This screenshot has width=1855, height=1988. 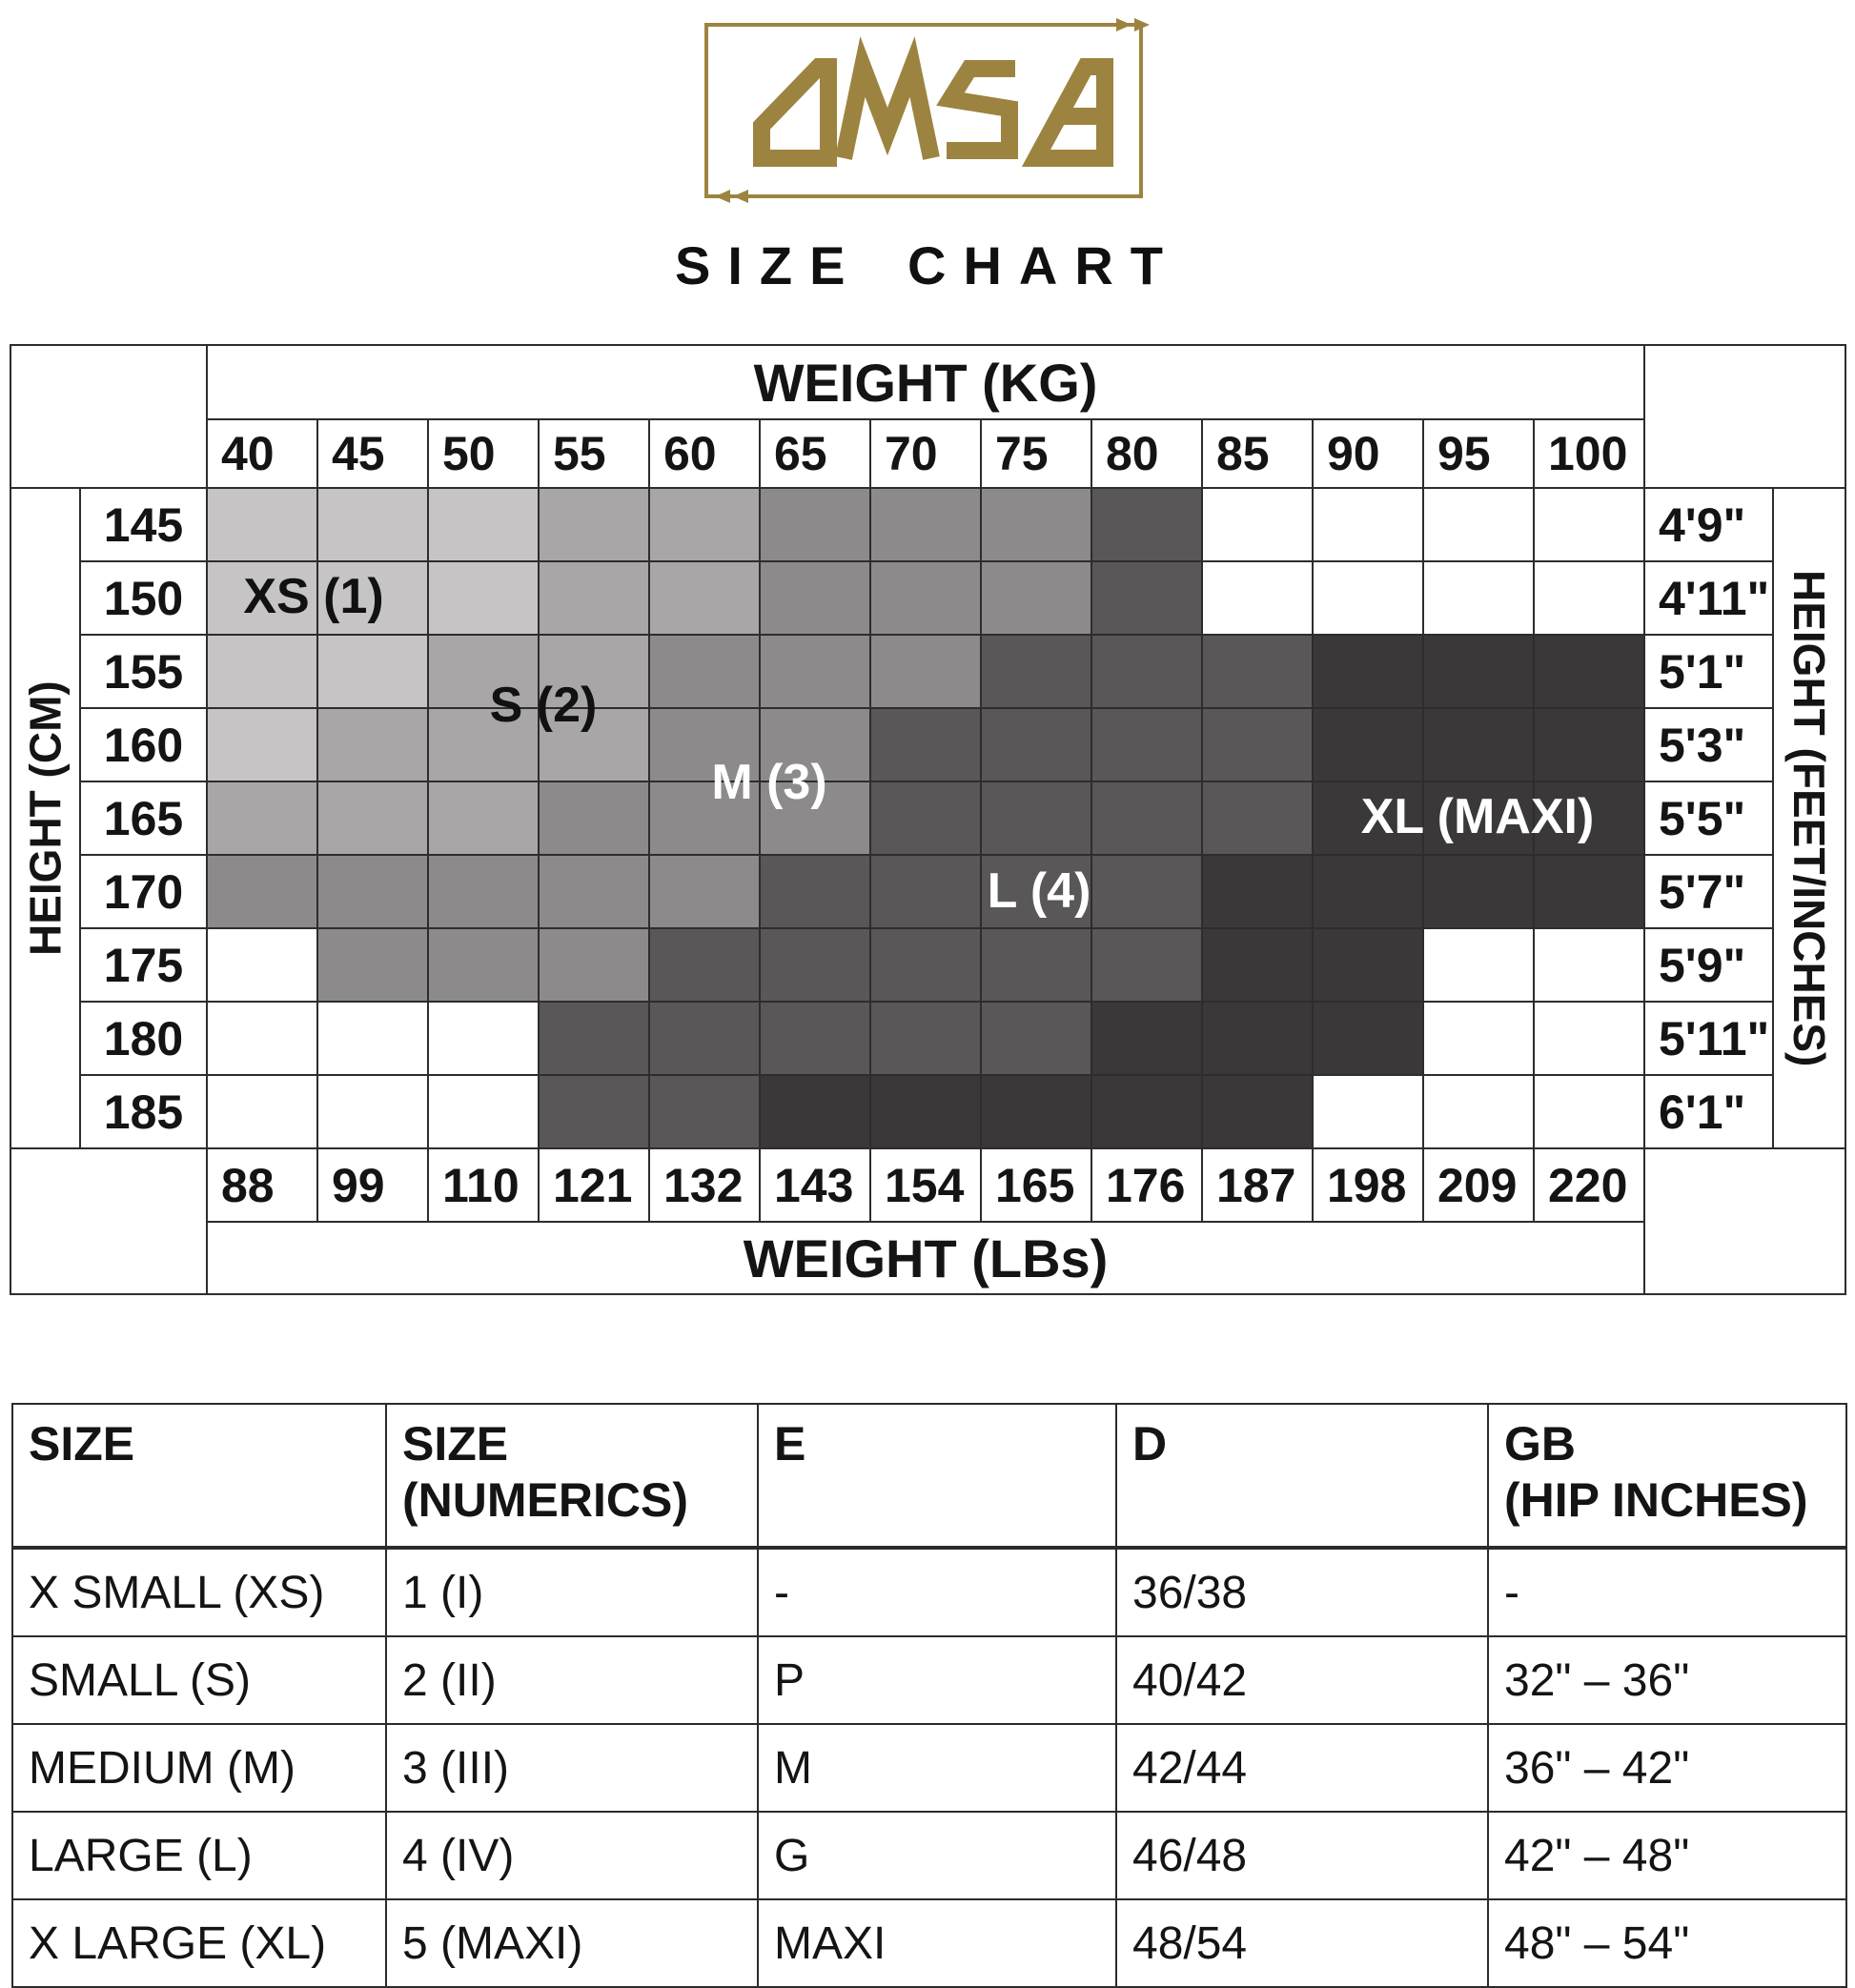 What do you see at coordinates (815, 453) in the screenshot?
I see `kg-tick-65: 65` at bounding box center [815, 453].